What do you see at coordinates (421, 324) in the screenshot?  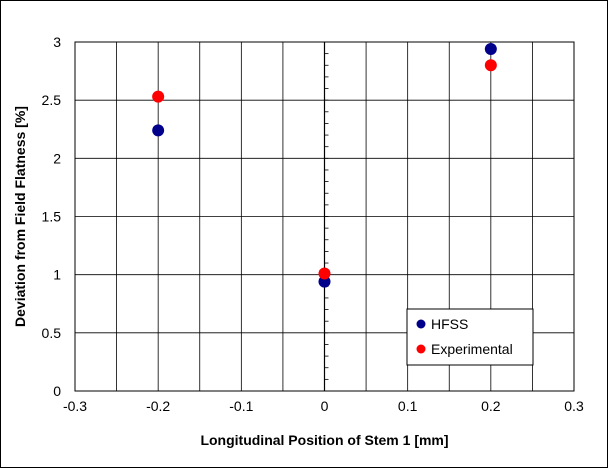 I see `legend-marker-hfss` at bounding box center [421, 324].